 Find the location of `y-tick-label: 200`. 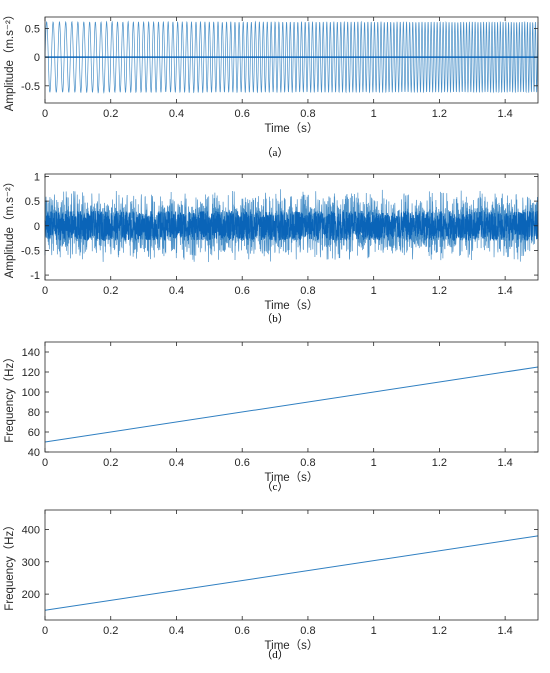

y-tick-label: 200 is located at coordinates (31, 595).